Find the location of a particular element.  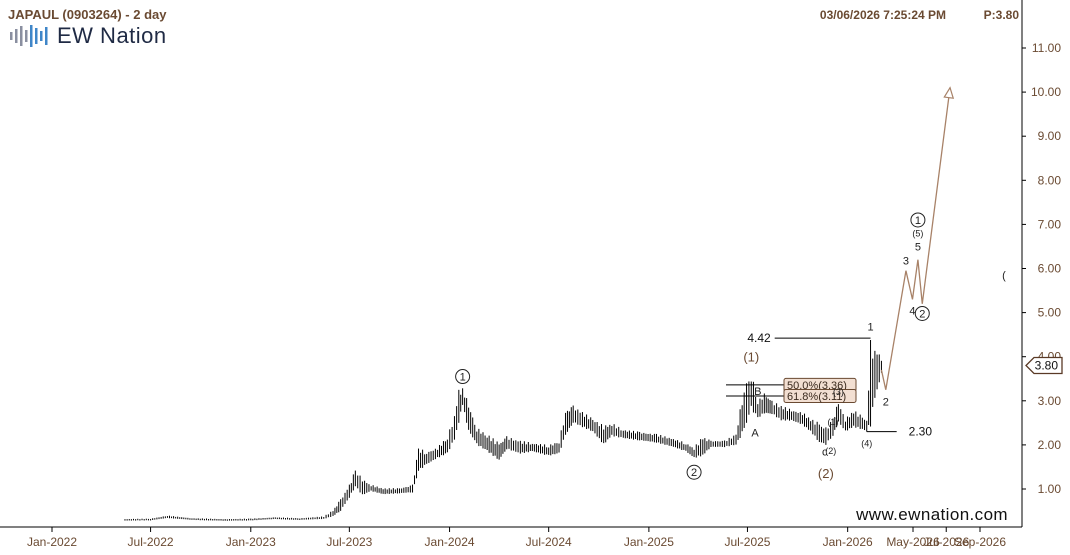

chart-title: JAPAUL (0903264) - 2 day is located at coordinates (87, 14).